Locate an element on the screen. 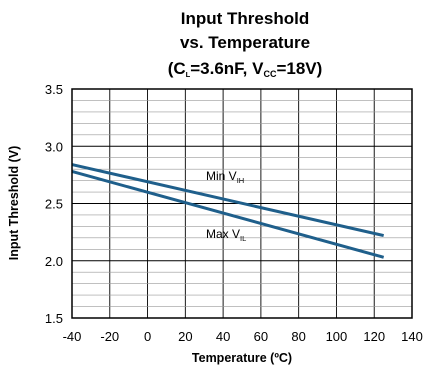 This screenshot has height=368, width=429. y-tick-labels: 1.5 2.0 2.5 3.0 3.5 is located at coordinates (54, 204).